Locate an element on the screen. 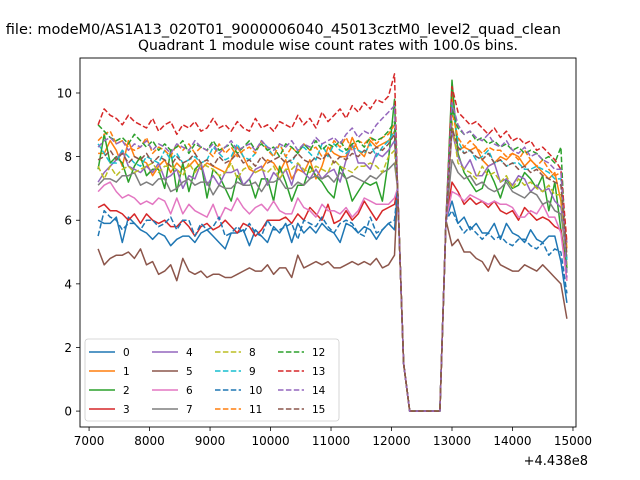 The height and width of the screenshot is (480, 640). legend-label-7: 7 is located at coordinates (189, 410).